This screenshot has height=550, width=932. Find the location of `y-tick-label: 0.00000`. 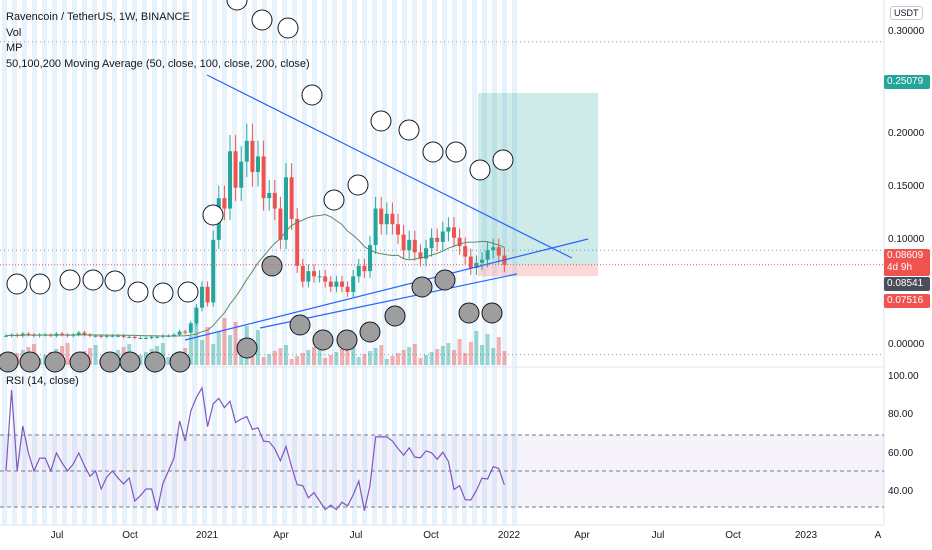

y-tick-label: 0.00000 is located at coordinates (906, 344).